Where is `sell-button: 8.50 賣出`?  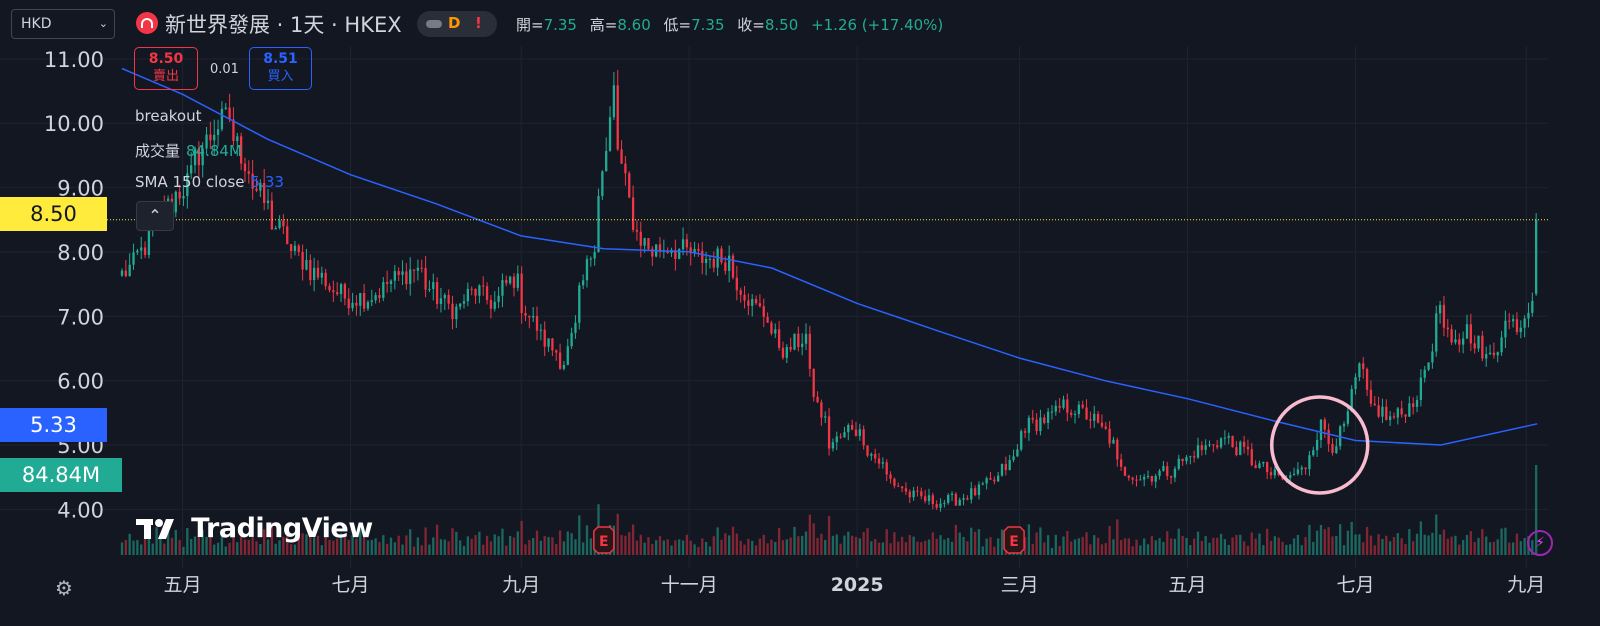 sell-button: 8.50 賣出 is located at coordinates (166, 68).